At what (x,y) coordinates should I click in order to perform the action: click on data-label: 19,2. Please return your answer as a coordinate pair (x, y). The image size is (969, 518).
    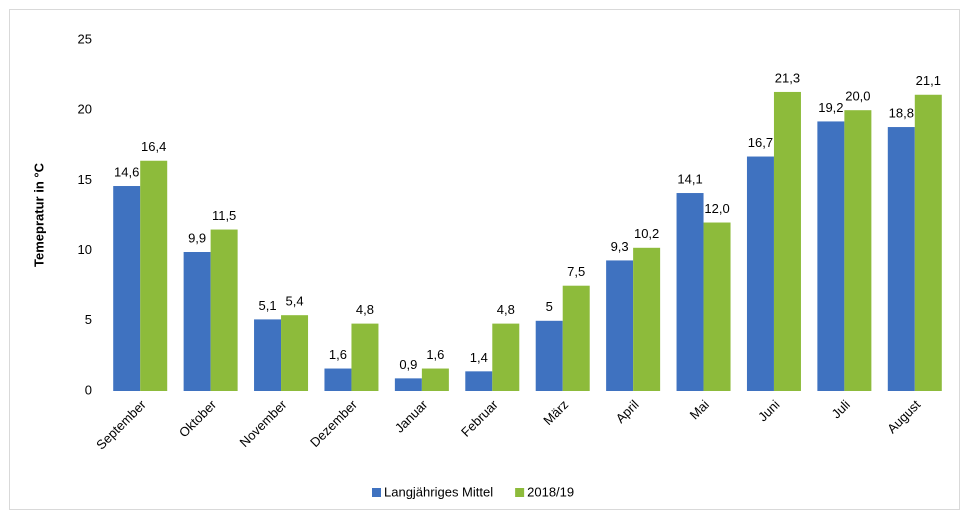
    Looking at the image, I should click on (830, 107).